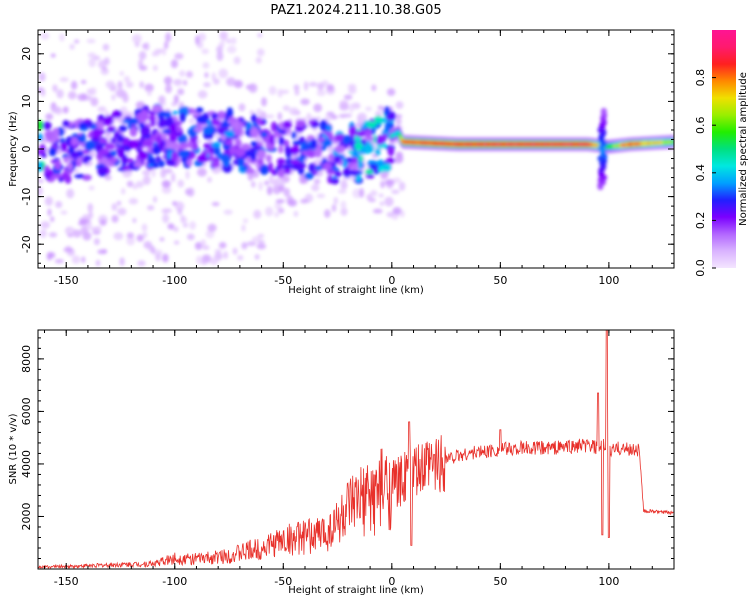 Image resolution: width=750 pixels, height=600 pixels. I want to click on colorbar-tick-label: 0.2, so click(700, 221).